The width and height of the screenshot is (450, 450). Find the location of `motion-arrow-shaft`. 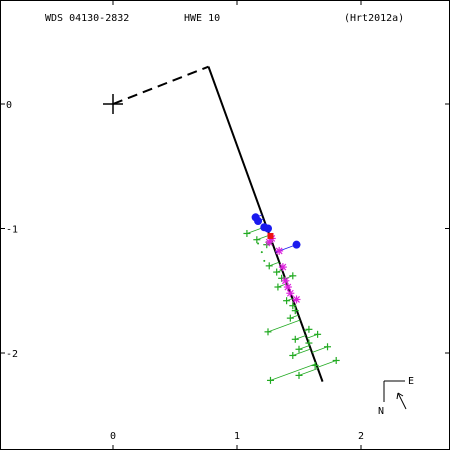

motion-arrow-shaft is located at coordinates (402, 401).